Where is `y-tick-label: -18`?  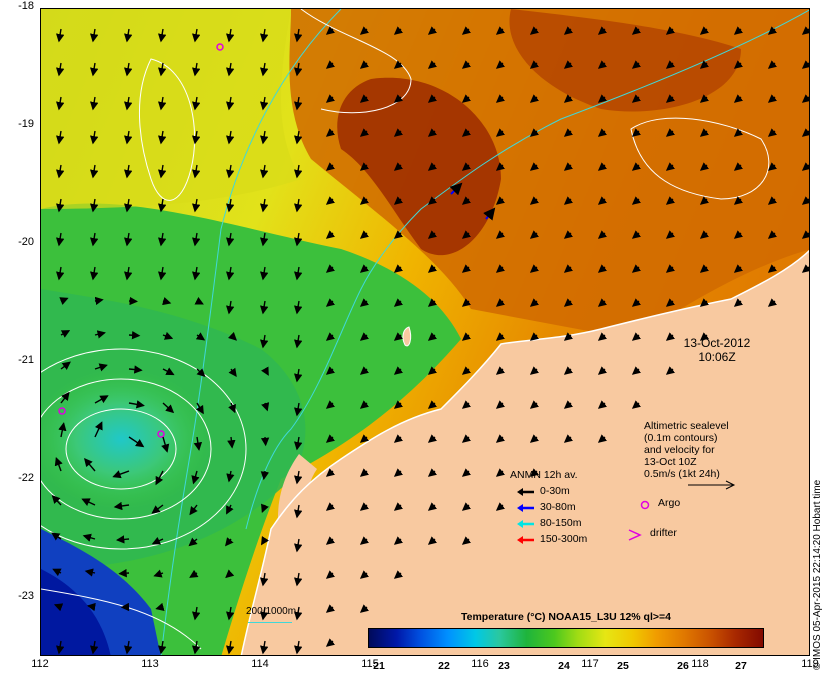 y-tick-label: -18 is located at coordinates (26, 6).